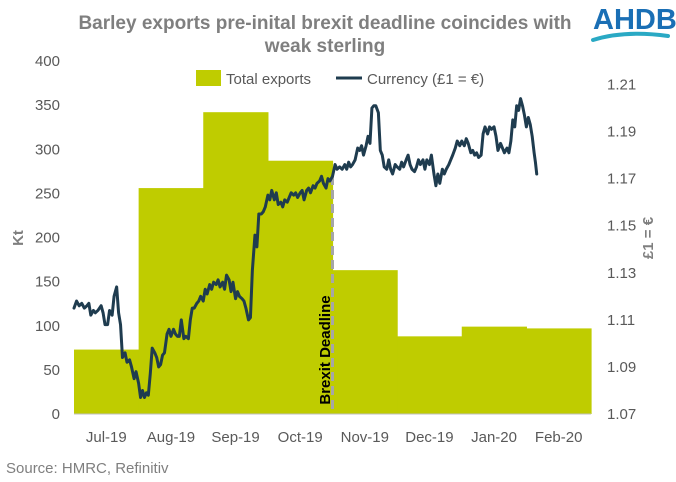  Describe the element at coordinates (648, 237) in the screenshot. I see `y-axis-right-title: £1 = €` at that location.